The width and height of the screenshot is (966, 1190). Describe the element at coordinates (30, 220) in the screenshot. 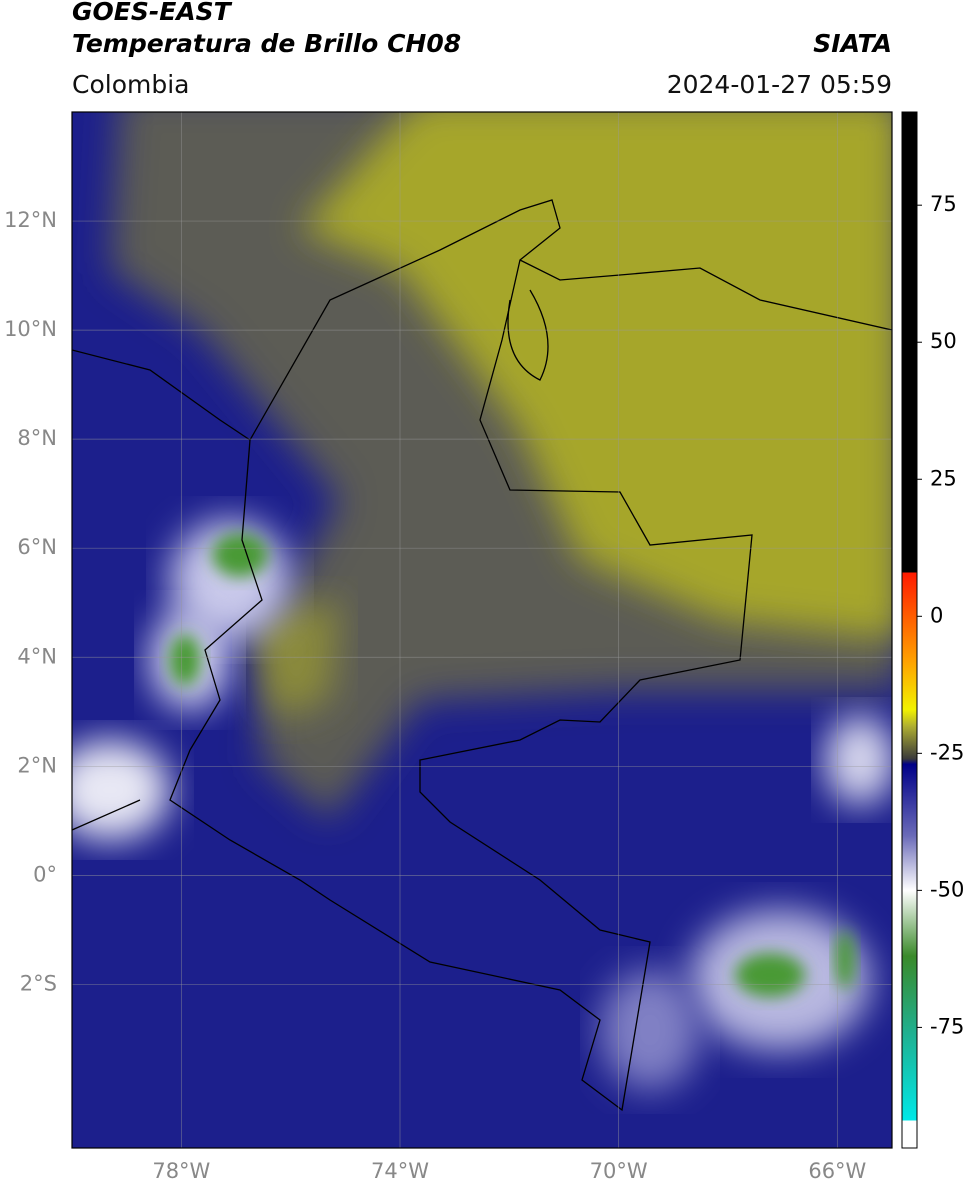

I see `lat-tick-label: 12°N` at that location.